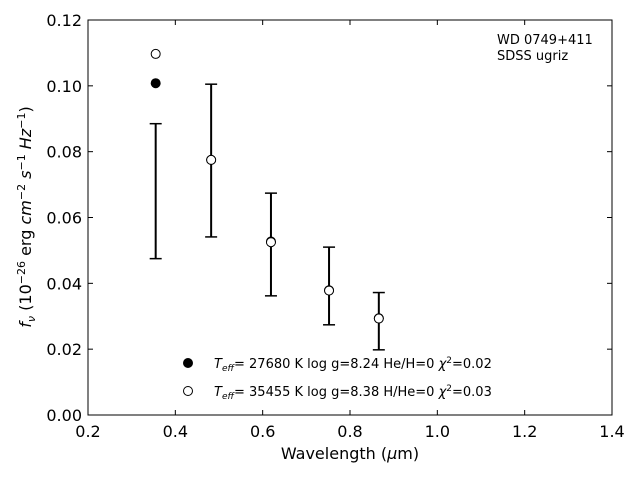 This screenshot has height=480, width=640. What do you see at coordinates (262, 431) in the screenshot?
I see `x-tick-label: 0.6` at bounding box center [262, 431].